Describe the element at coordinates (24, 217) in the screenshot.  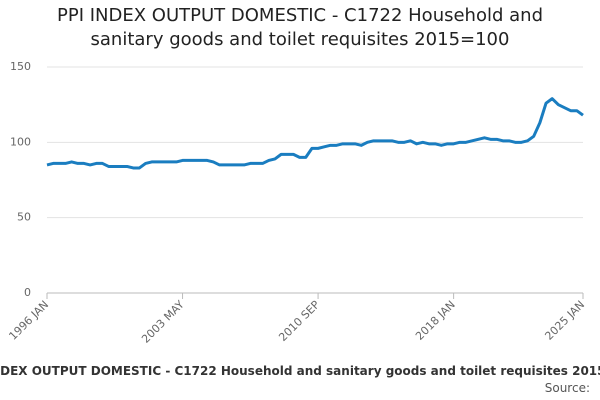
I see `y-tick-label: 50` at that location.